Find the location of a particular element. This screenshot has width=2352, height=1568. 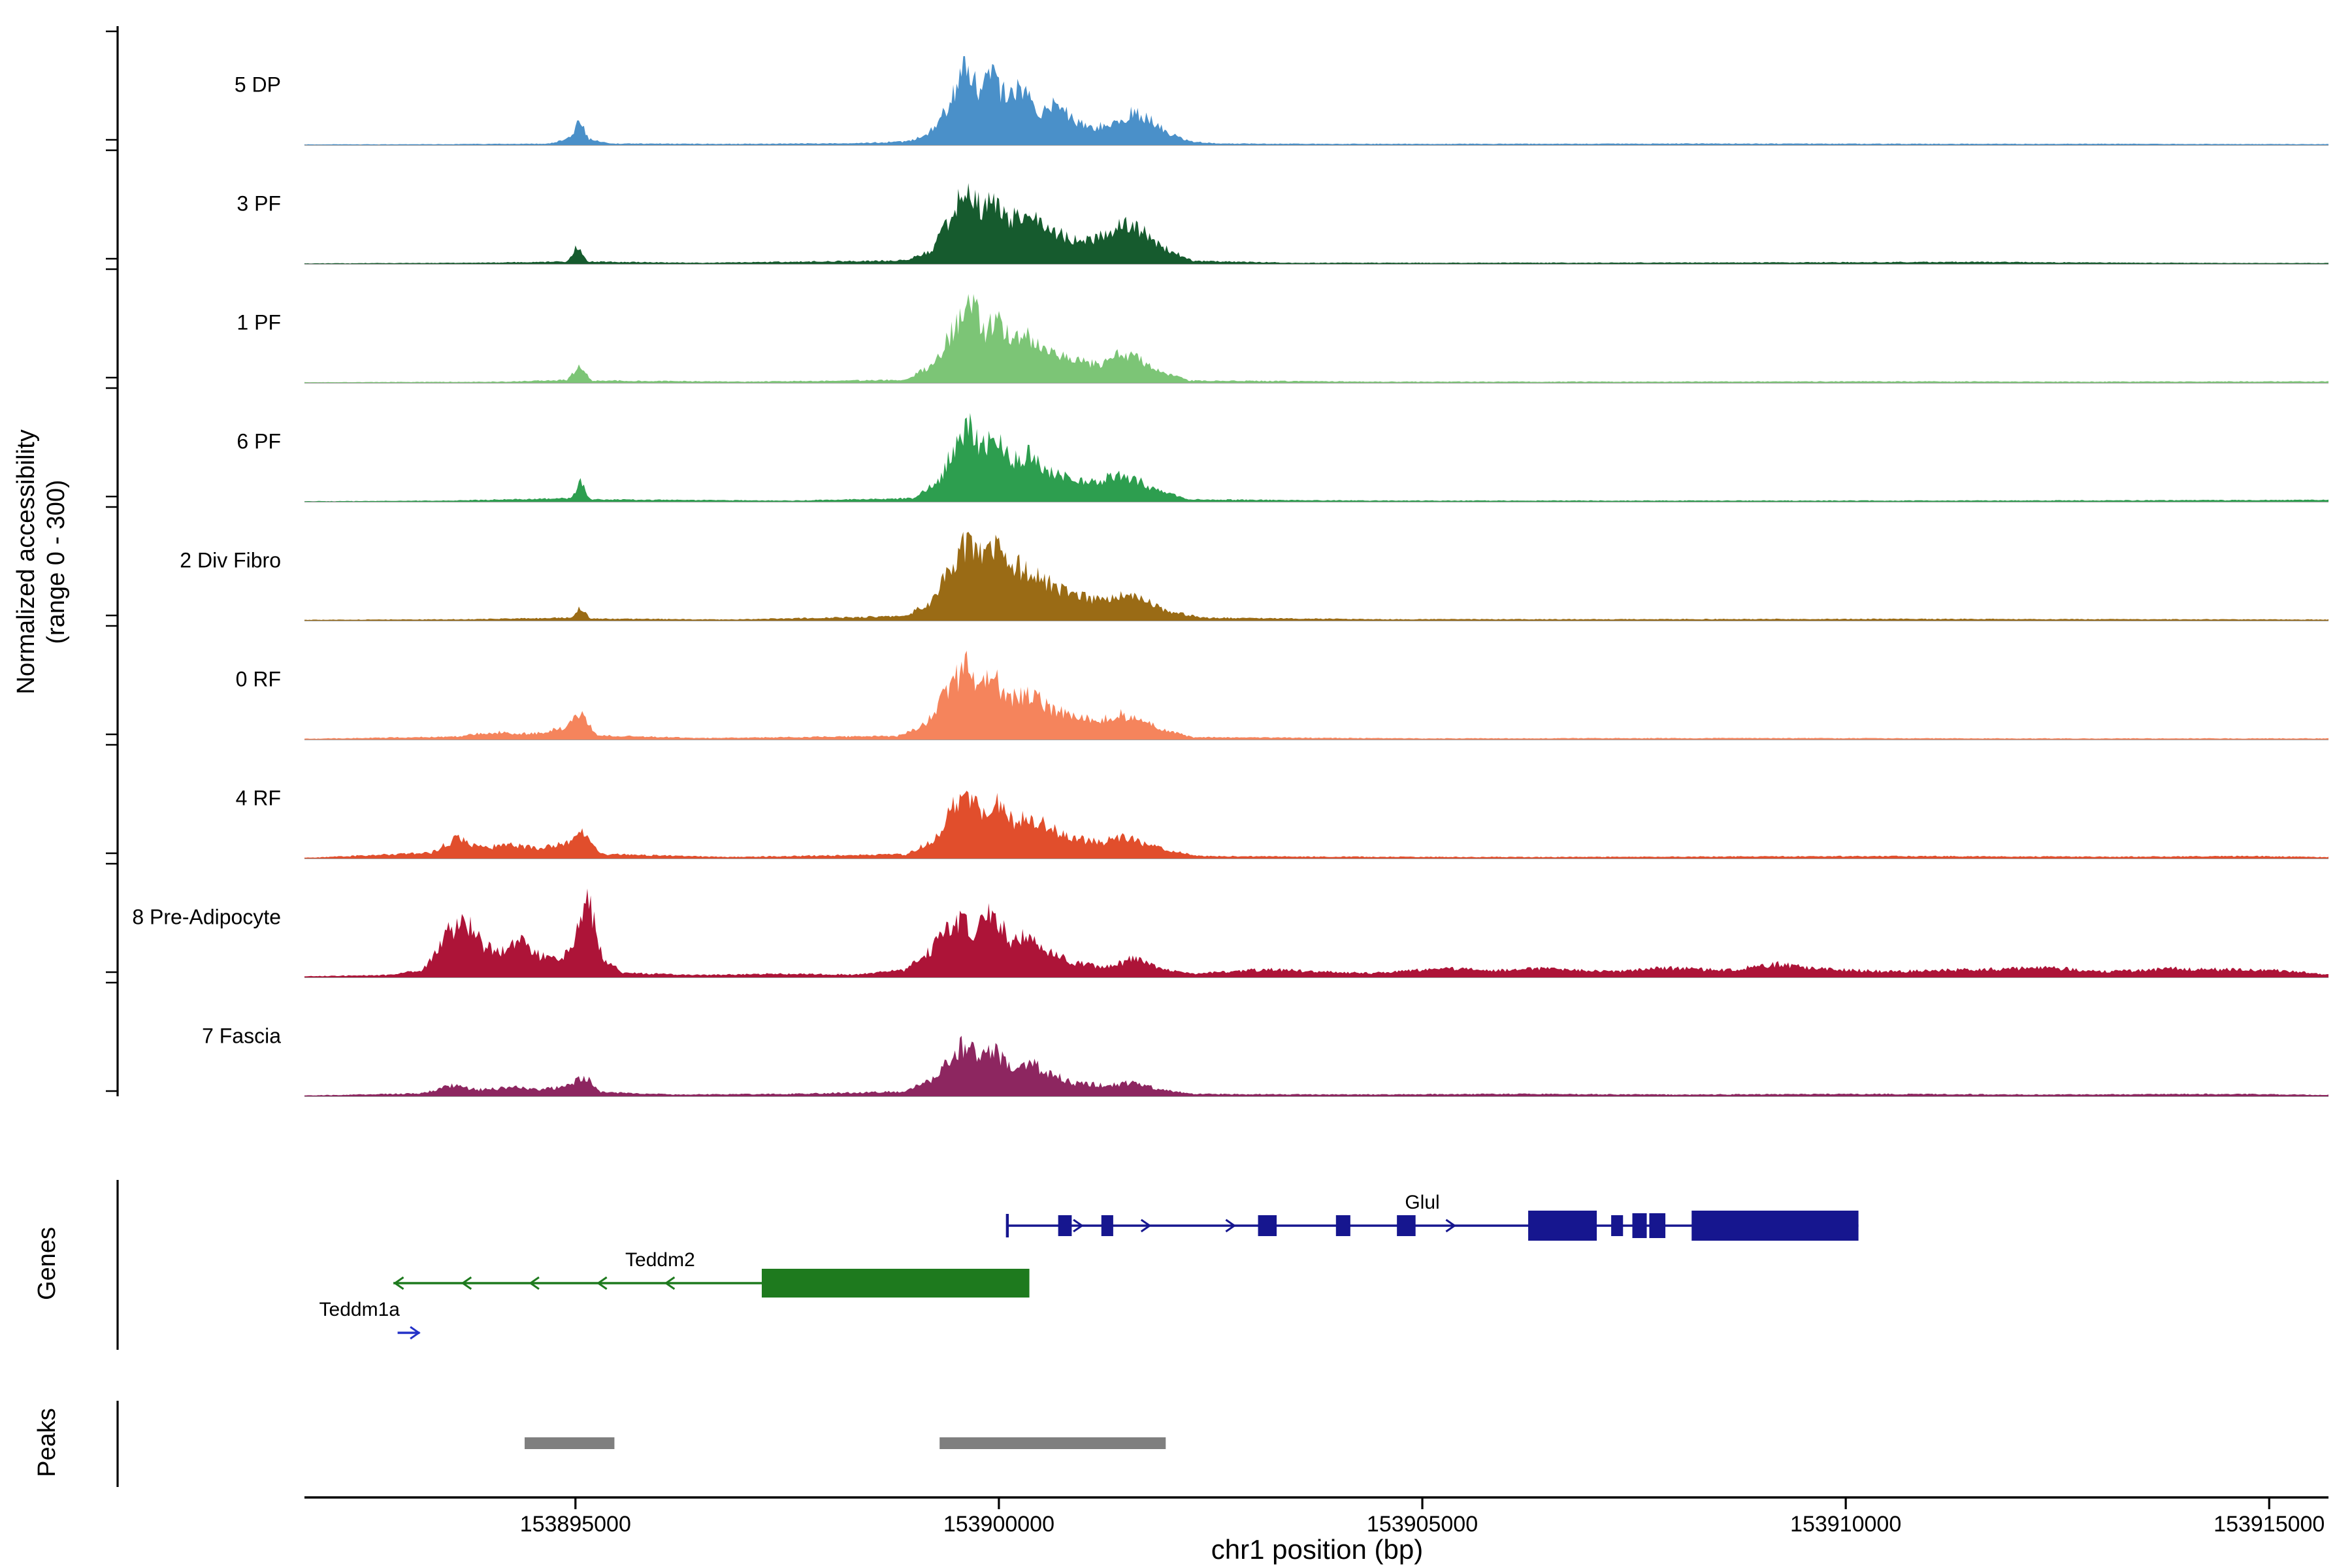

track-signal-2-div-fibro is located at coordinates (1316, 576).